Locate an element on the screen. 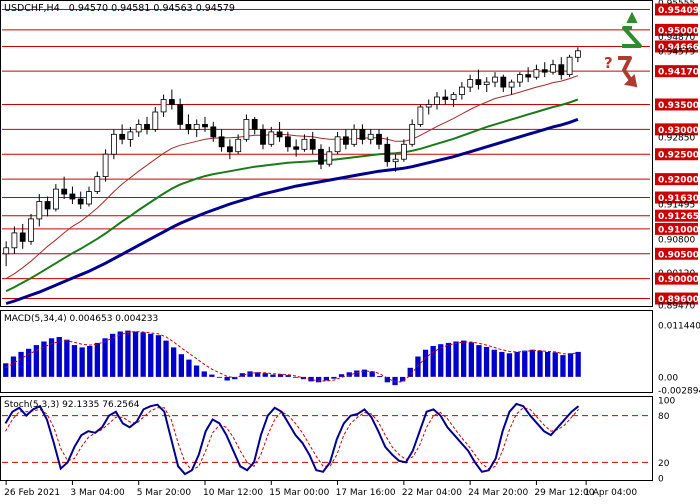 The image size is (700, 504). macd-tick-label: 0.00 is located at coordinates (668, 378).